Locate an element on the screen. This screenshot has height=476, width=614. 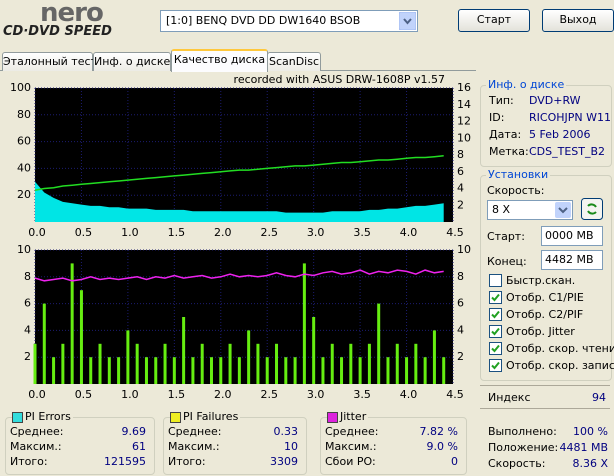
x-tick-label: 4.5 is located at coordinates (455, 394).